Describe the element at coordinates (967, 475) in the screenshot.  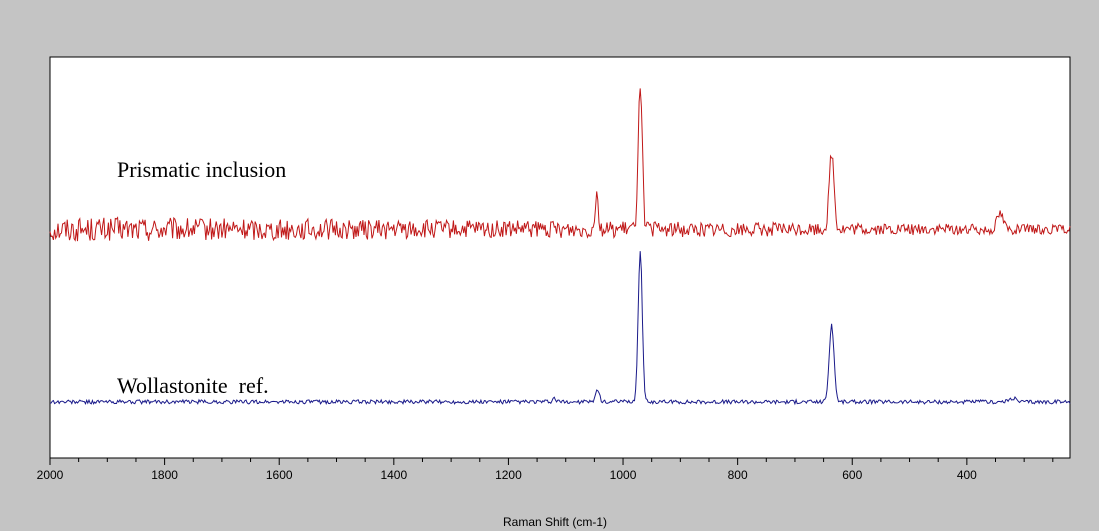
I see `x-tick-label: 400` at that location.